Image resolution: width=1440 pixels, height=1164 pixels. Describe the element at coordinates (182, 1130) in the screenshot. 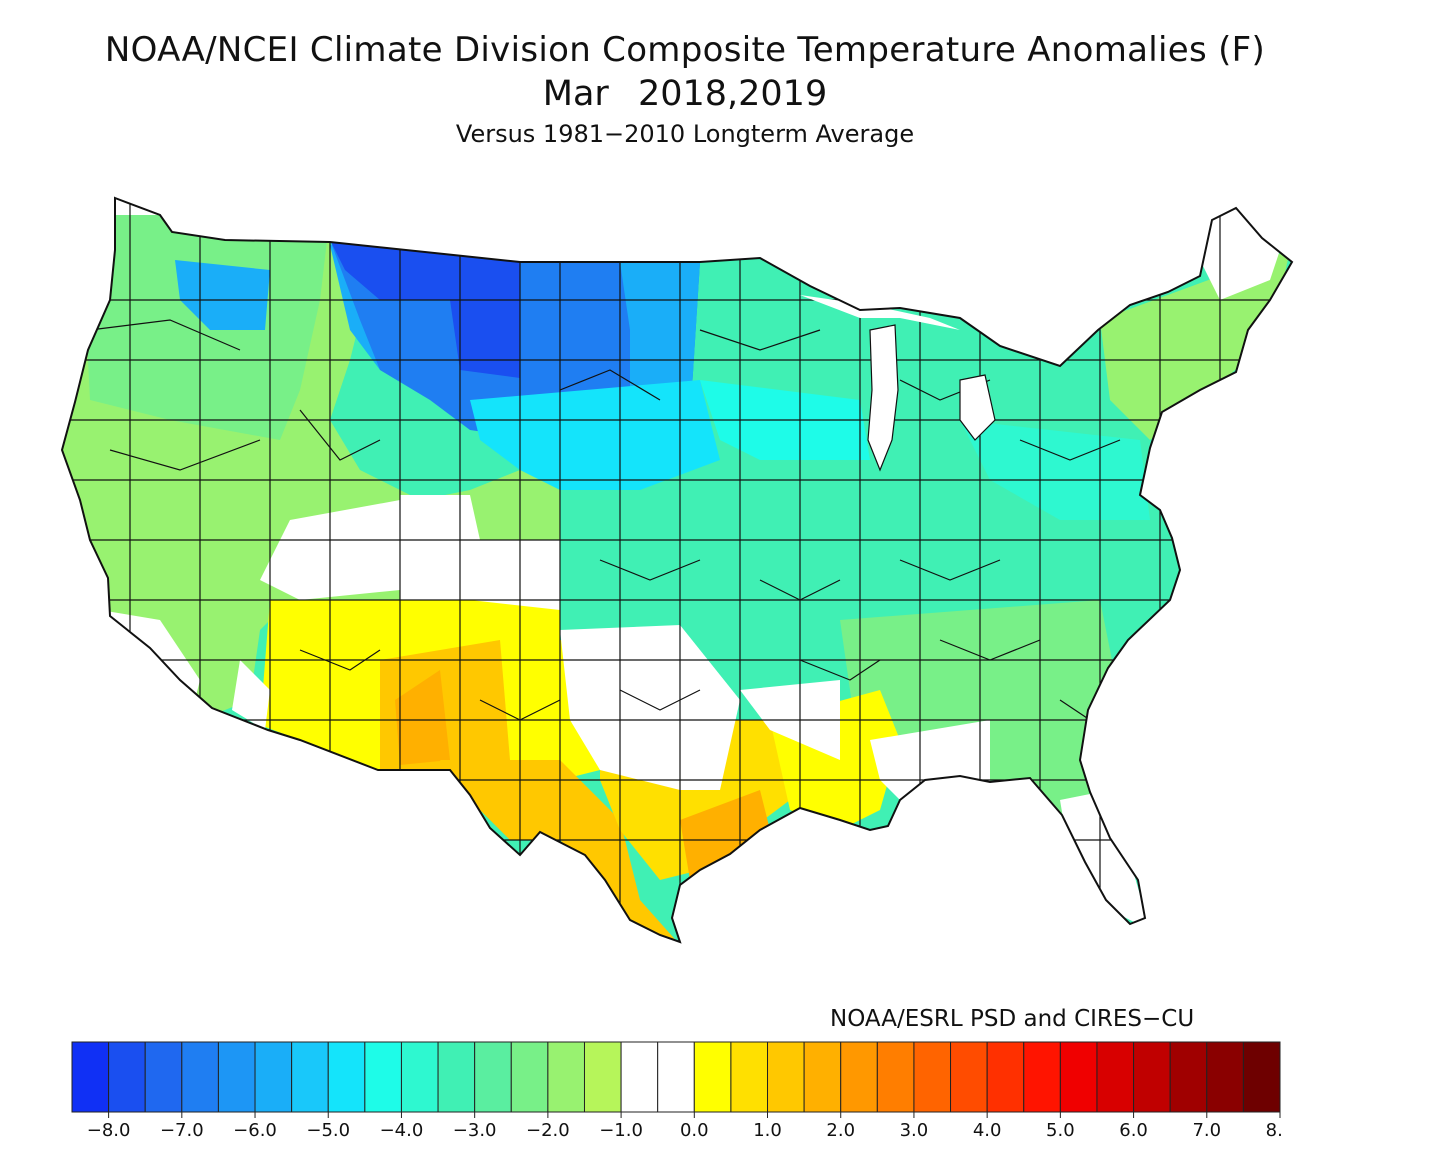

I see `colorbar-tick-label: −7.0` at that location.